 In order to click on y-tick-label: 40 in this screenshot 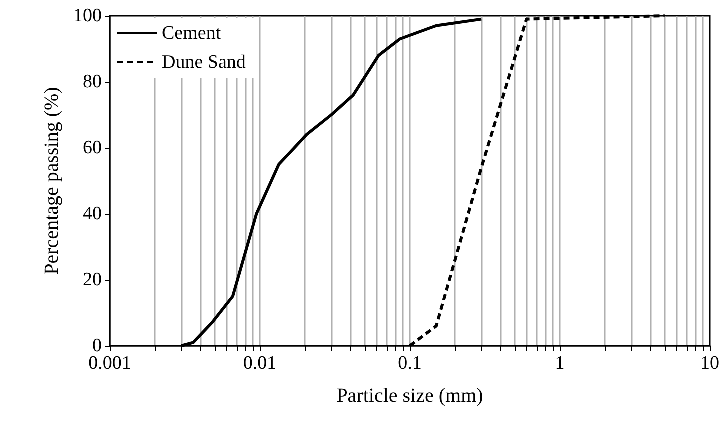, I will do `click(92, 214)`.